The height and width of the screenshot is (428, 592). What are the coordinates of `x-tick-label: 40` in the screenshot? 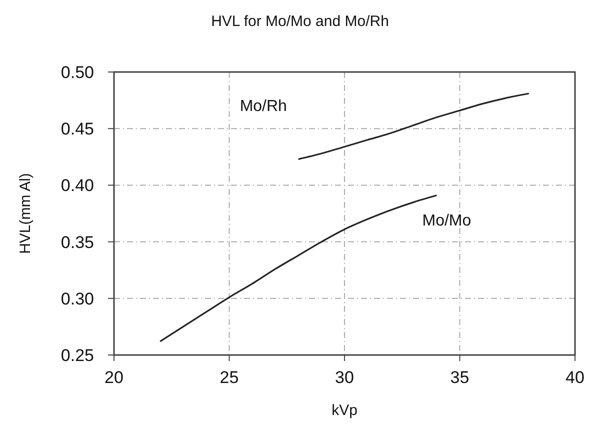 It's located at (575, 377).